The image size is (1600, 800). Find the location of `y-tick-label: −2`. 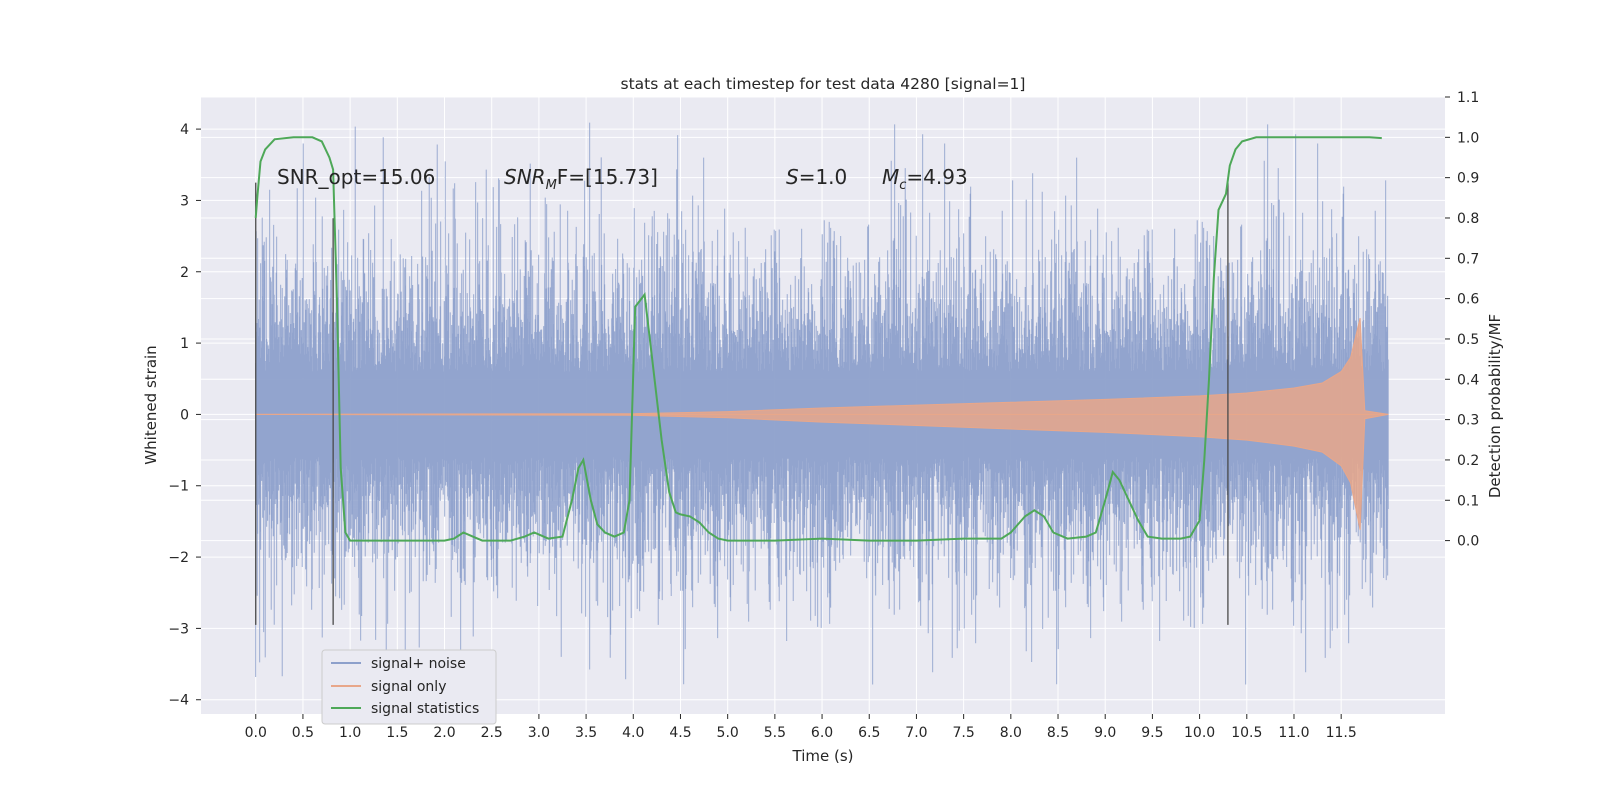

y-tick-label: −2 is located at coordinates (178, 558).